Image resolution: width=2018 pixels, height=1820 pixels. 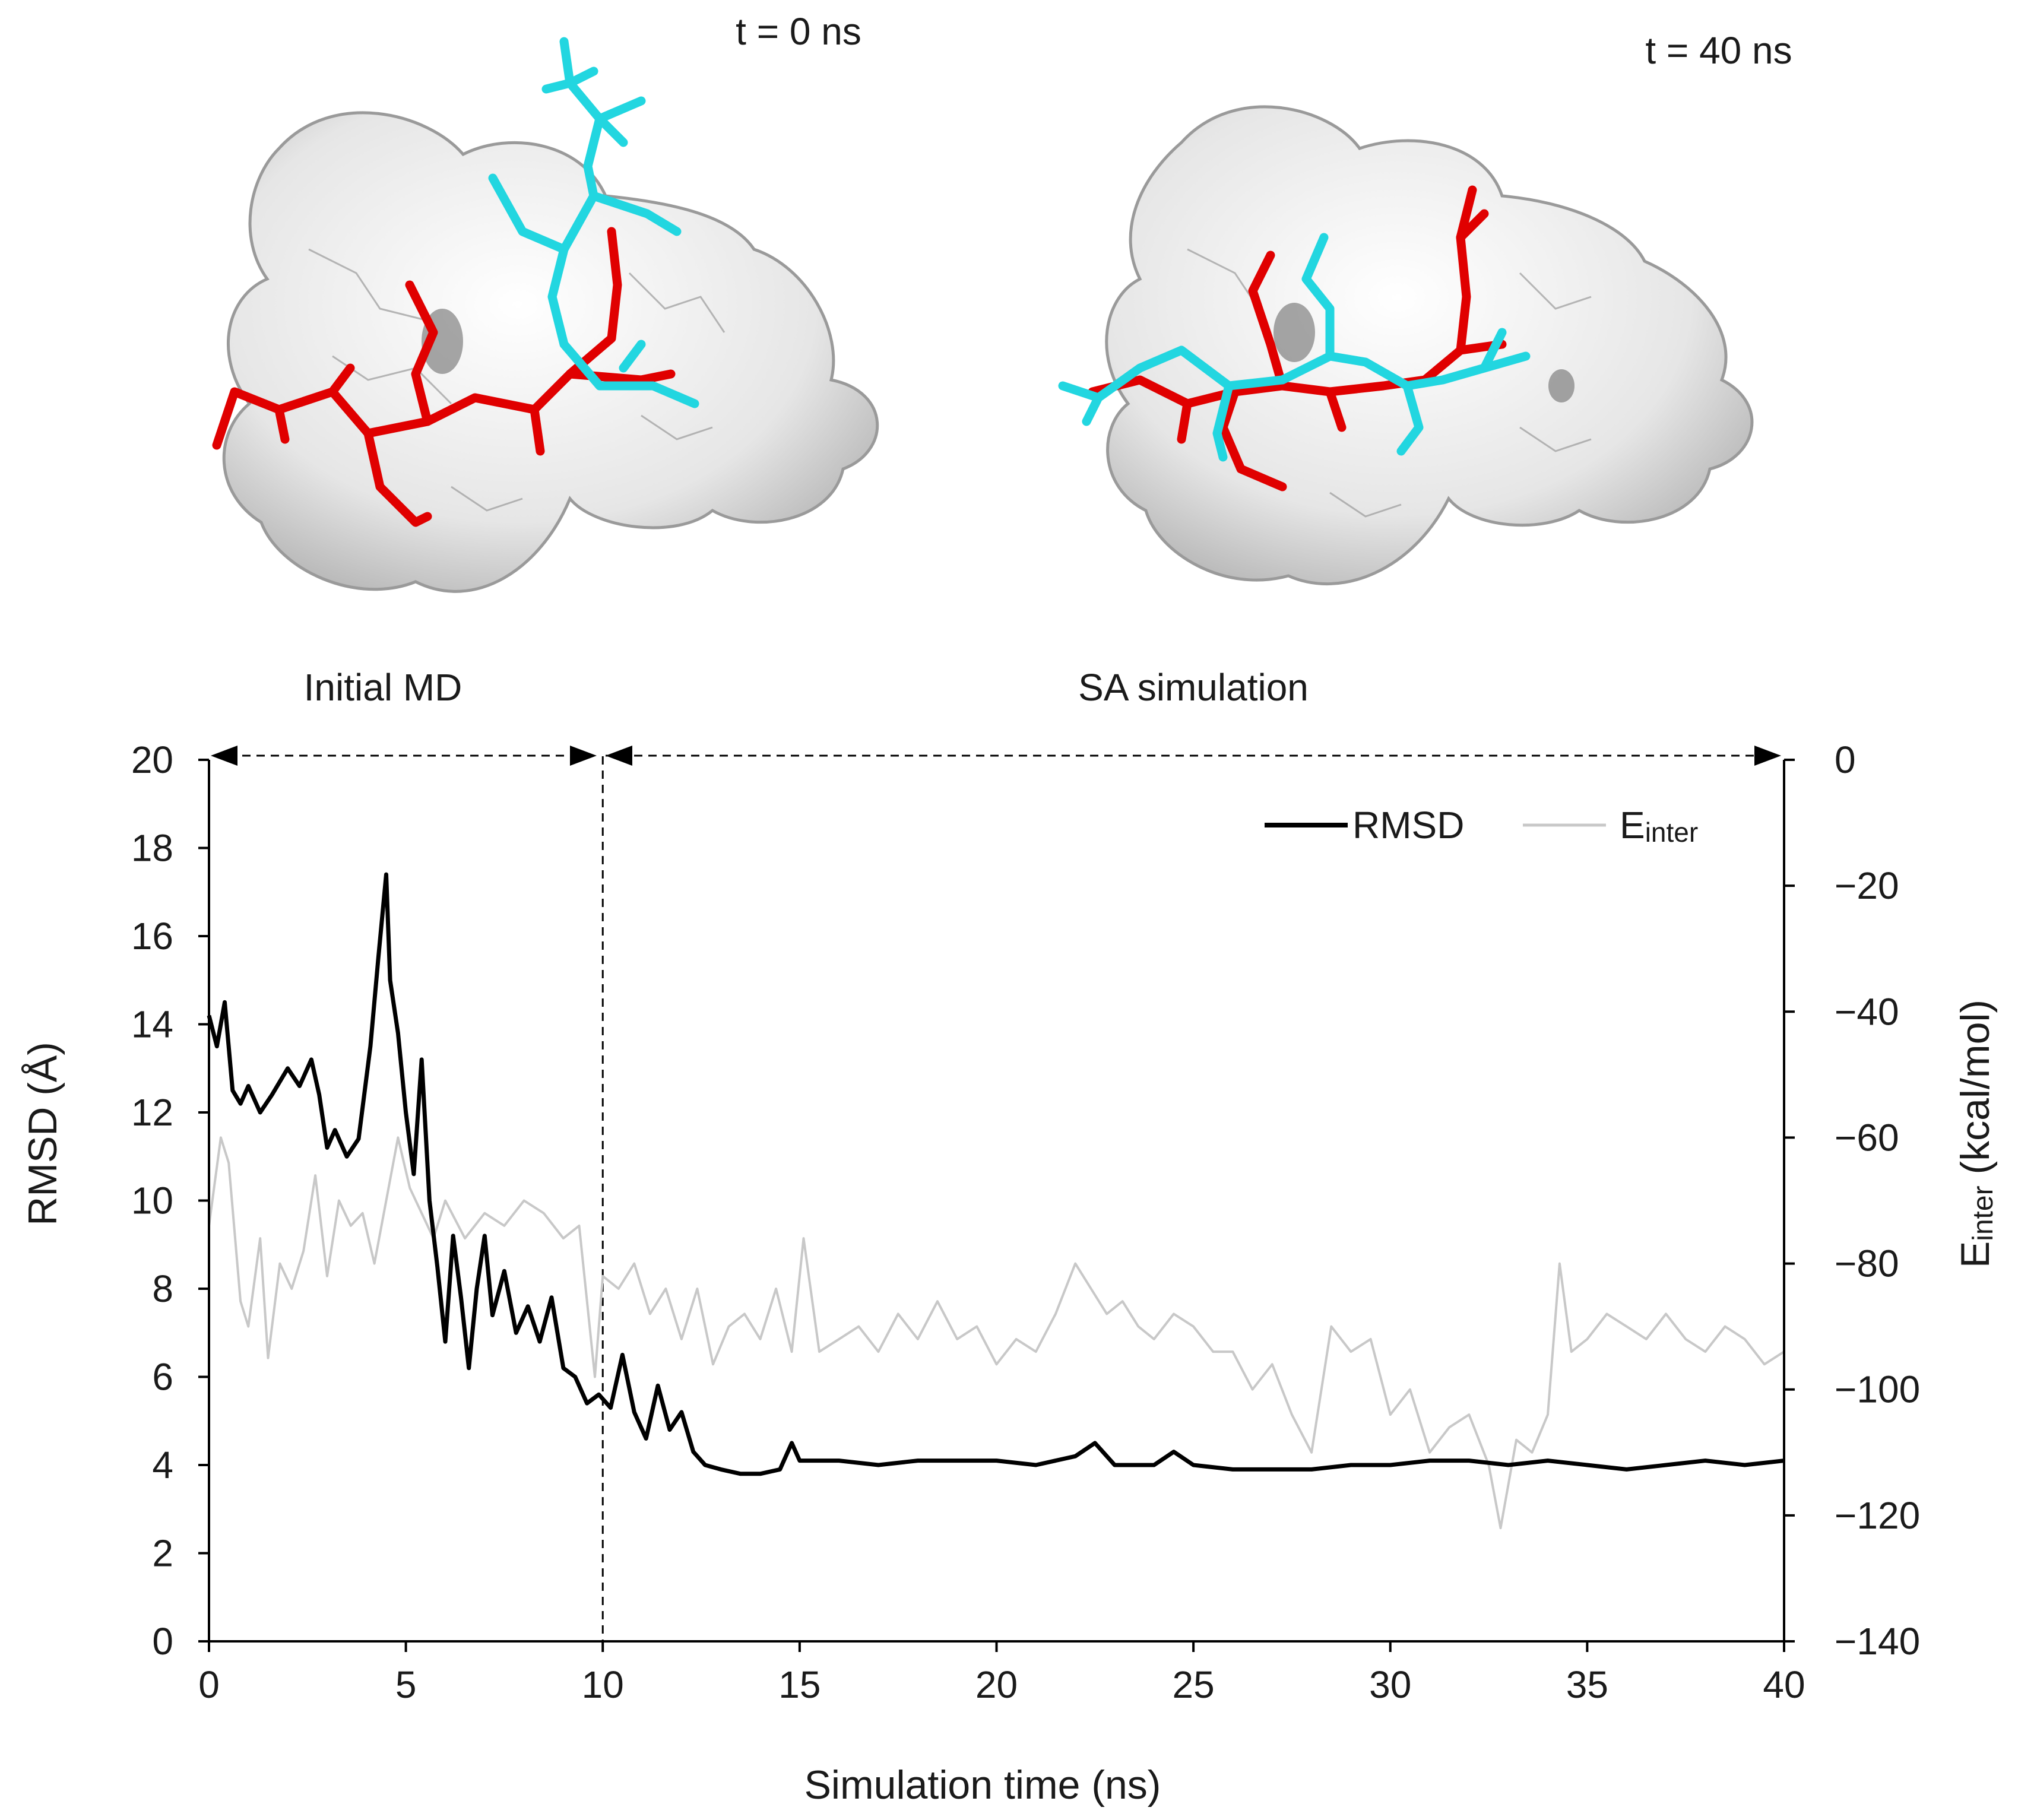 I want to click on y-tick-label-left: 20, so click(x=152, y=759).